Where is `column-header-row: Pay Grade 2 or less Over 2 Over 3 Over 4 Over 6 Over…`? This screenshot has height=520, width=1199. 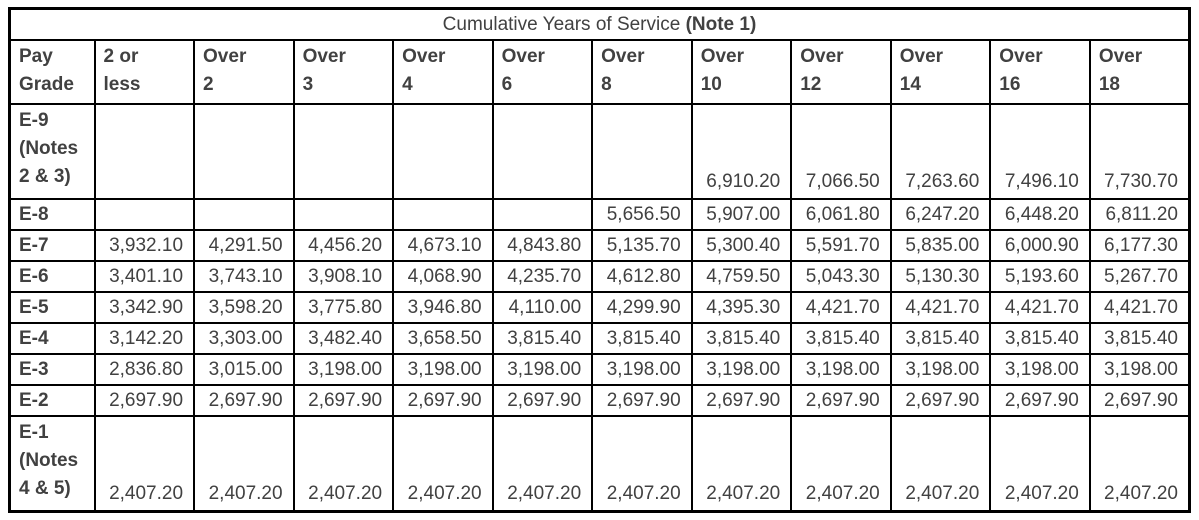
column-header-row: Pay Grade 2 or less Over 2 Over 3 Over 4 Over 6 Over… is located at coordinates (599, 72).